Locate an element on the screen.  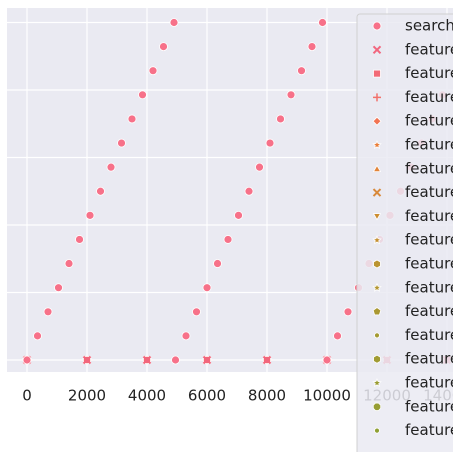
x-tick-label: 0 is located at coordinates (27, 396).